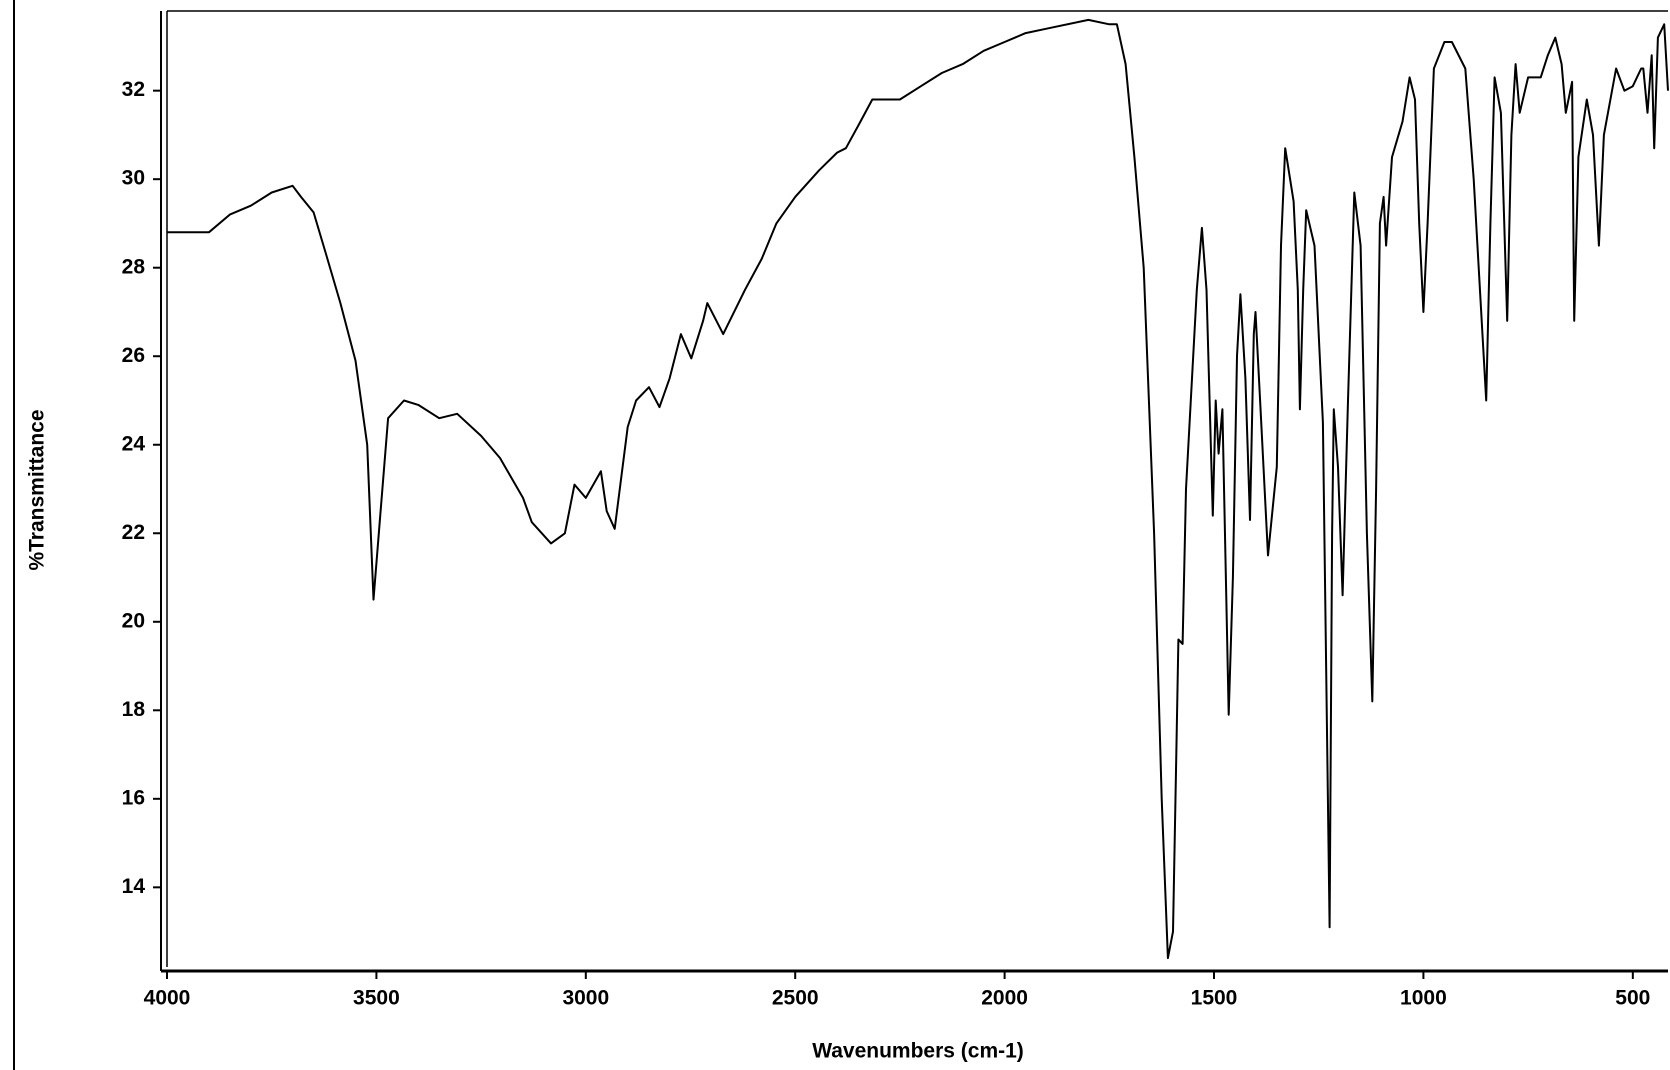 The image size is (1670, 1070). Describe the element at coordinates (585, 998) in the screenshot. I see `x-tick-label: 3000` at that location.